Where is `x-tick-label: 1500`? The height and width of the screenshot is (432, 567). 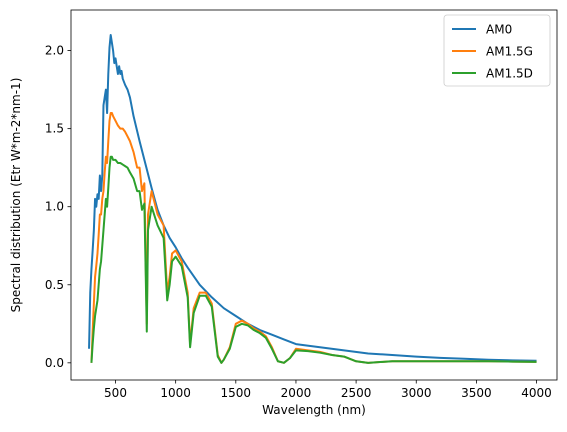
x-tick-label: 1500 is located at coordinates (236, 393).